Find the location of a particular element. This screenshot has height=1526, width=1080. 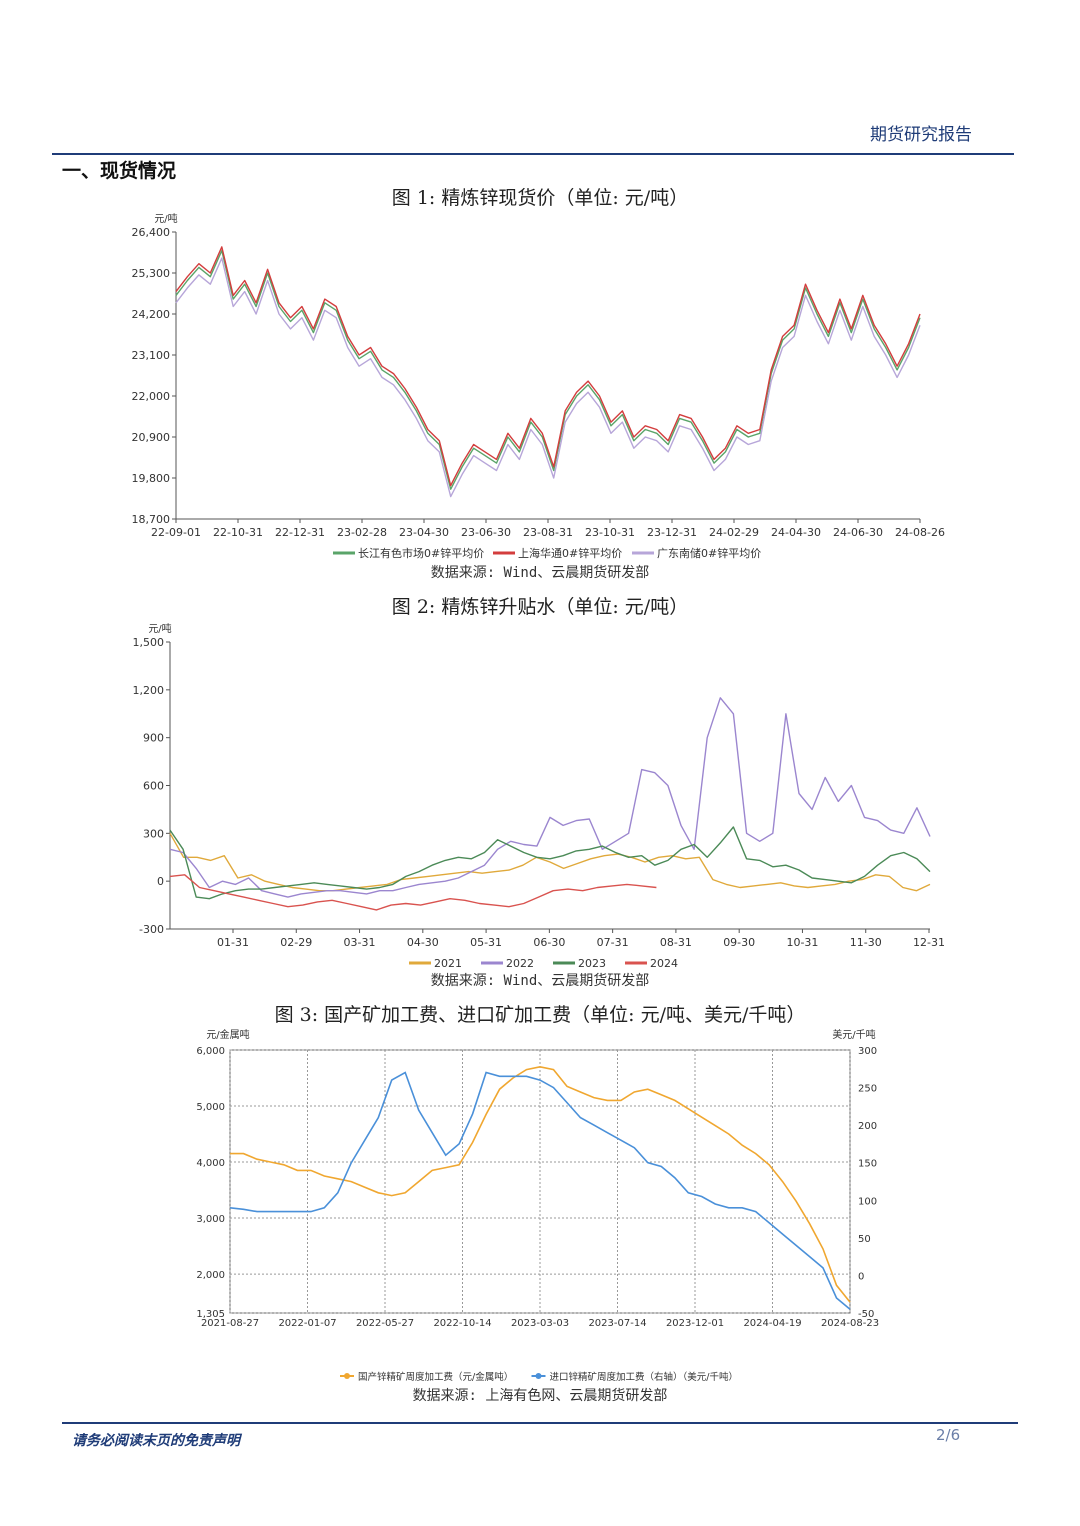

series-line-广东南储0#锌平均价 is located at coordinates (548, 377).